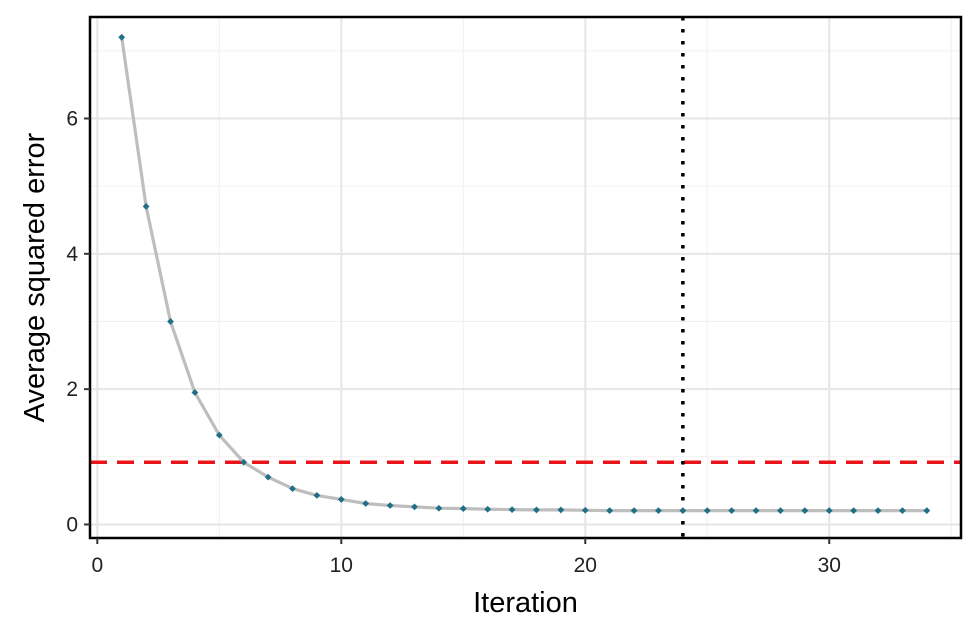 Image resolution: width=979 pixels, height=637 pixels. Describe the element at coordinates (341, 565) in the screenshot. I see `x-tick-label: 10` at that location.